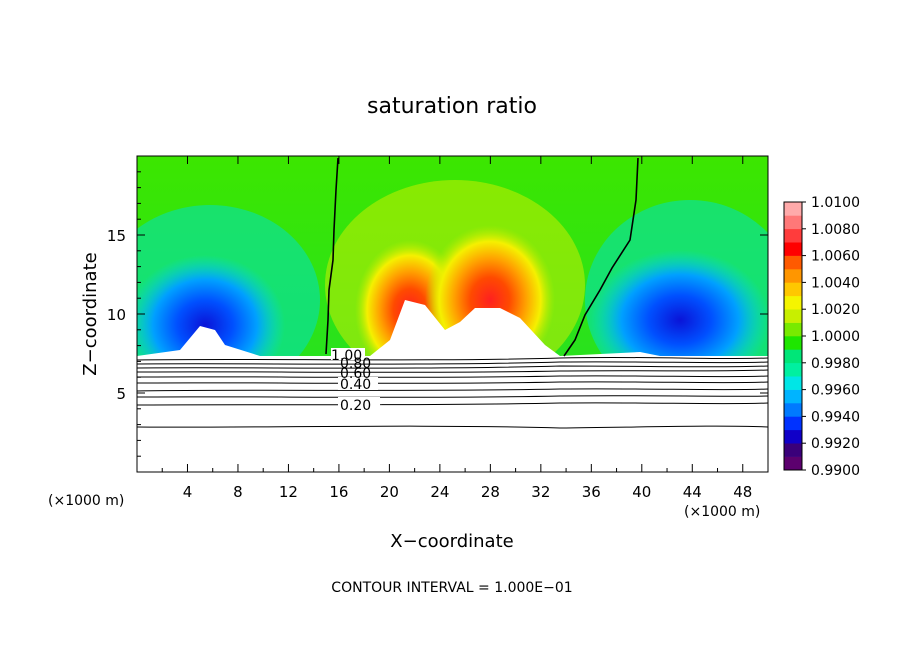 This screenshot has width=904, height=658. What do you see at coordinates (188, 492) in the screenshot?
I see `x-tick-label-4: 4` at bounding box center [188, 492].